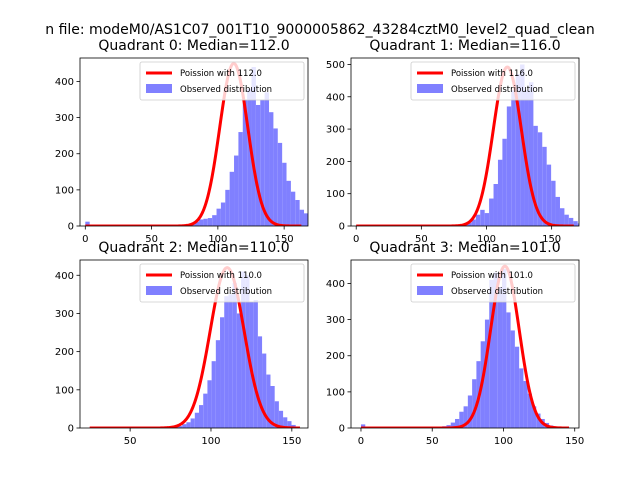 Image resolution: width=640 pixels, height=480 pixels. I want to click on subplot-title: Quadrant 3: Median=101.0, so click(464, 248).